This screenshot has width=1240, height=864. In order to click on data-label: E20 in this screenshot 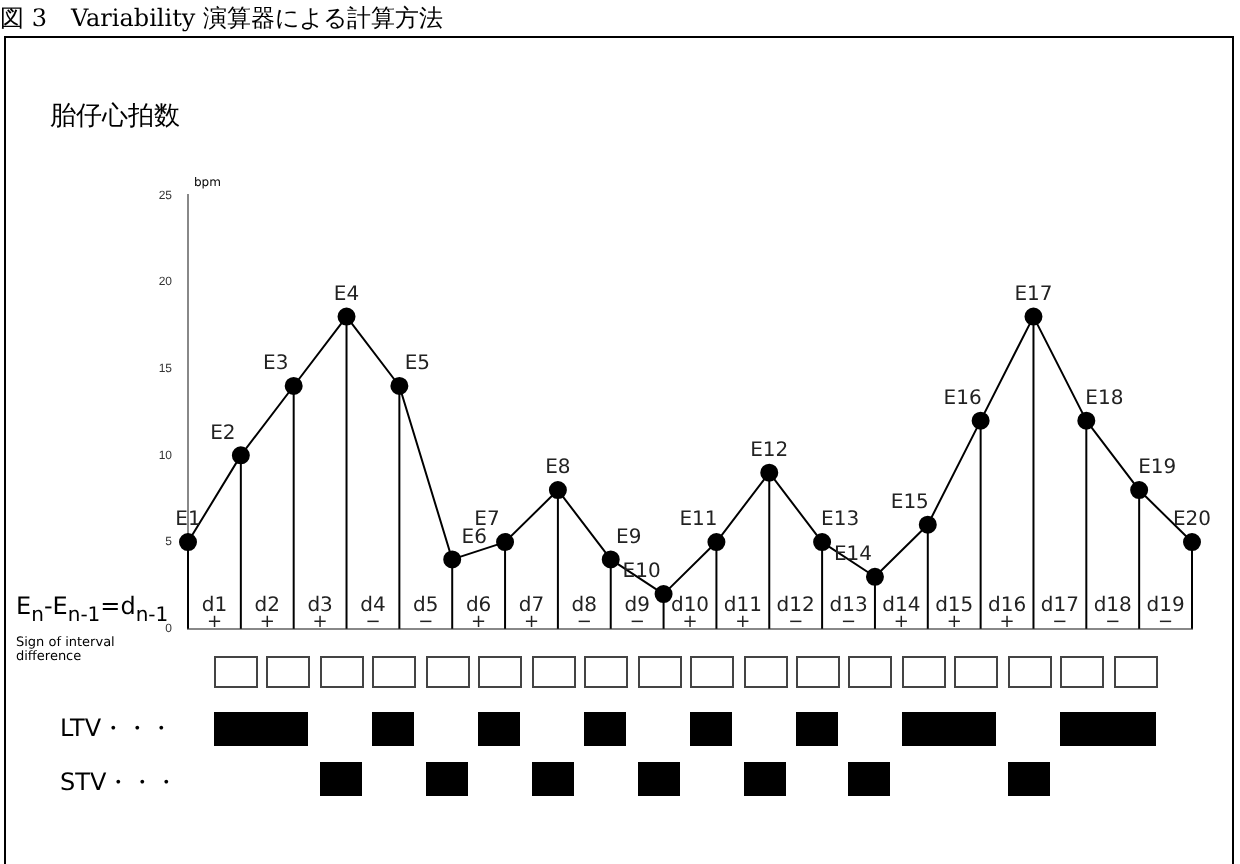, I will do `click(1192, 520)`.